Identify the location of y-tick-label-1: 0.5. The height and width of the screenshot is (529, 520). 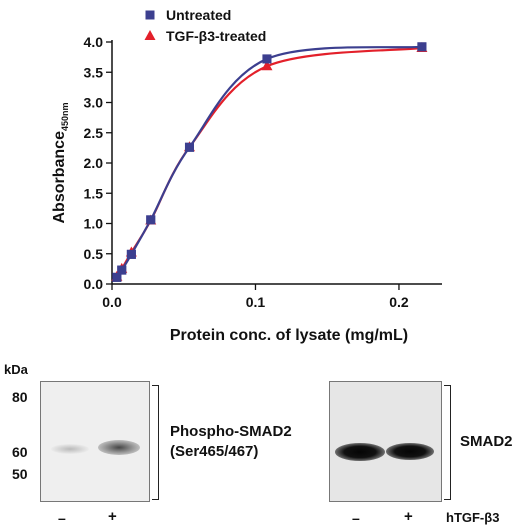
(94, 254).